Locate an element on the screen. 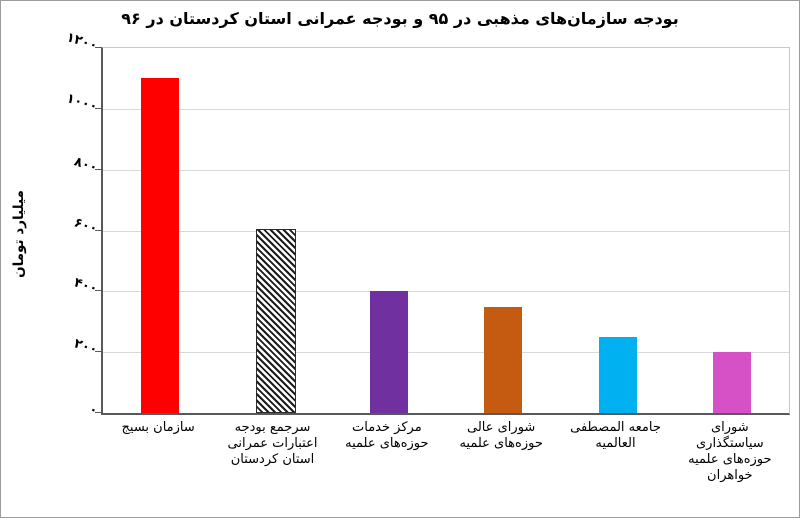 Image resolution: width=800 pixels, height=518 pixels. y-tick-label: ۸۰۰ is located at coordinates (86, 165).